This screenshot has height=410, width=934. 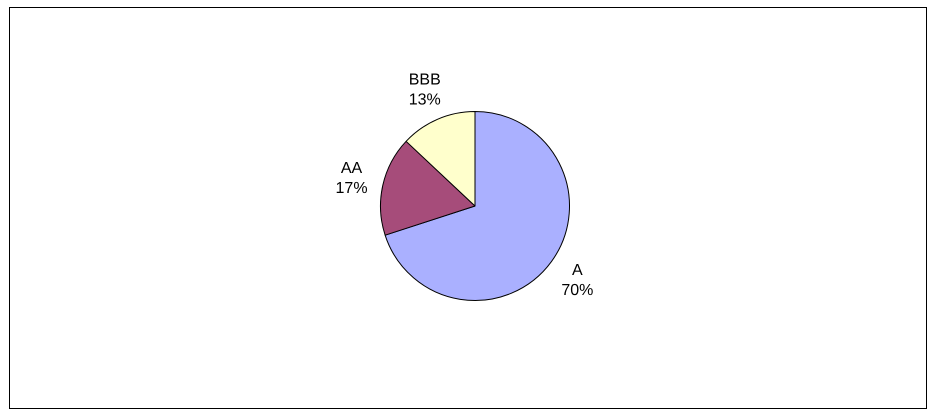 I want to click on slice-label: BBB, so click(x=424, y=79).